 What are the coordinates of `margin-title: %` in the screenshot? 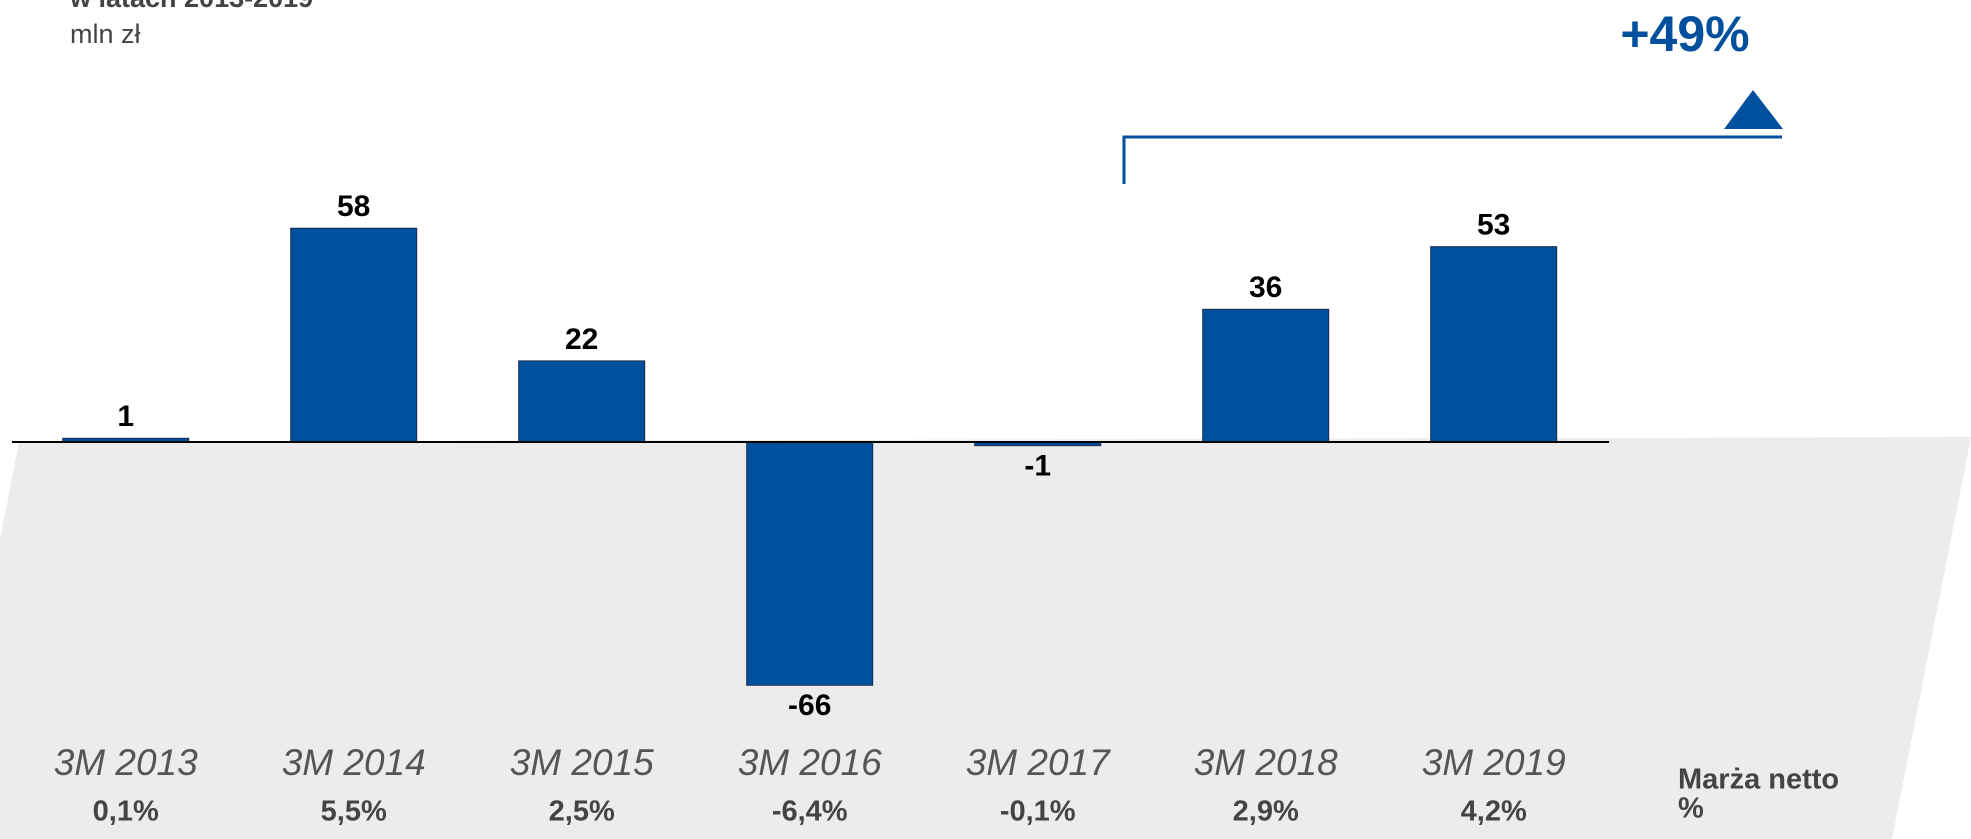 It's located at (1691, 809).